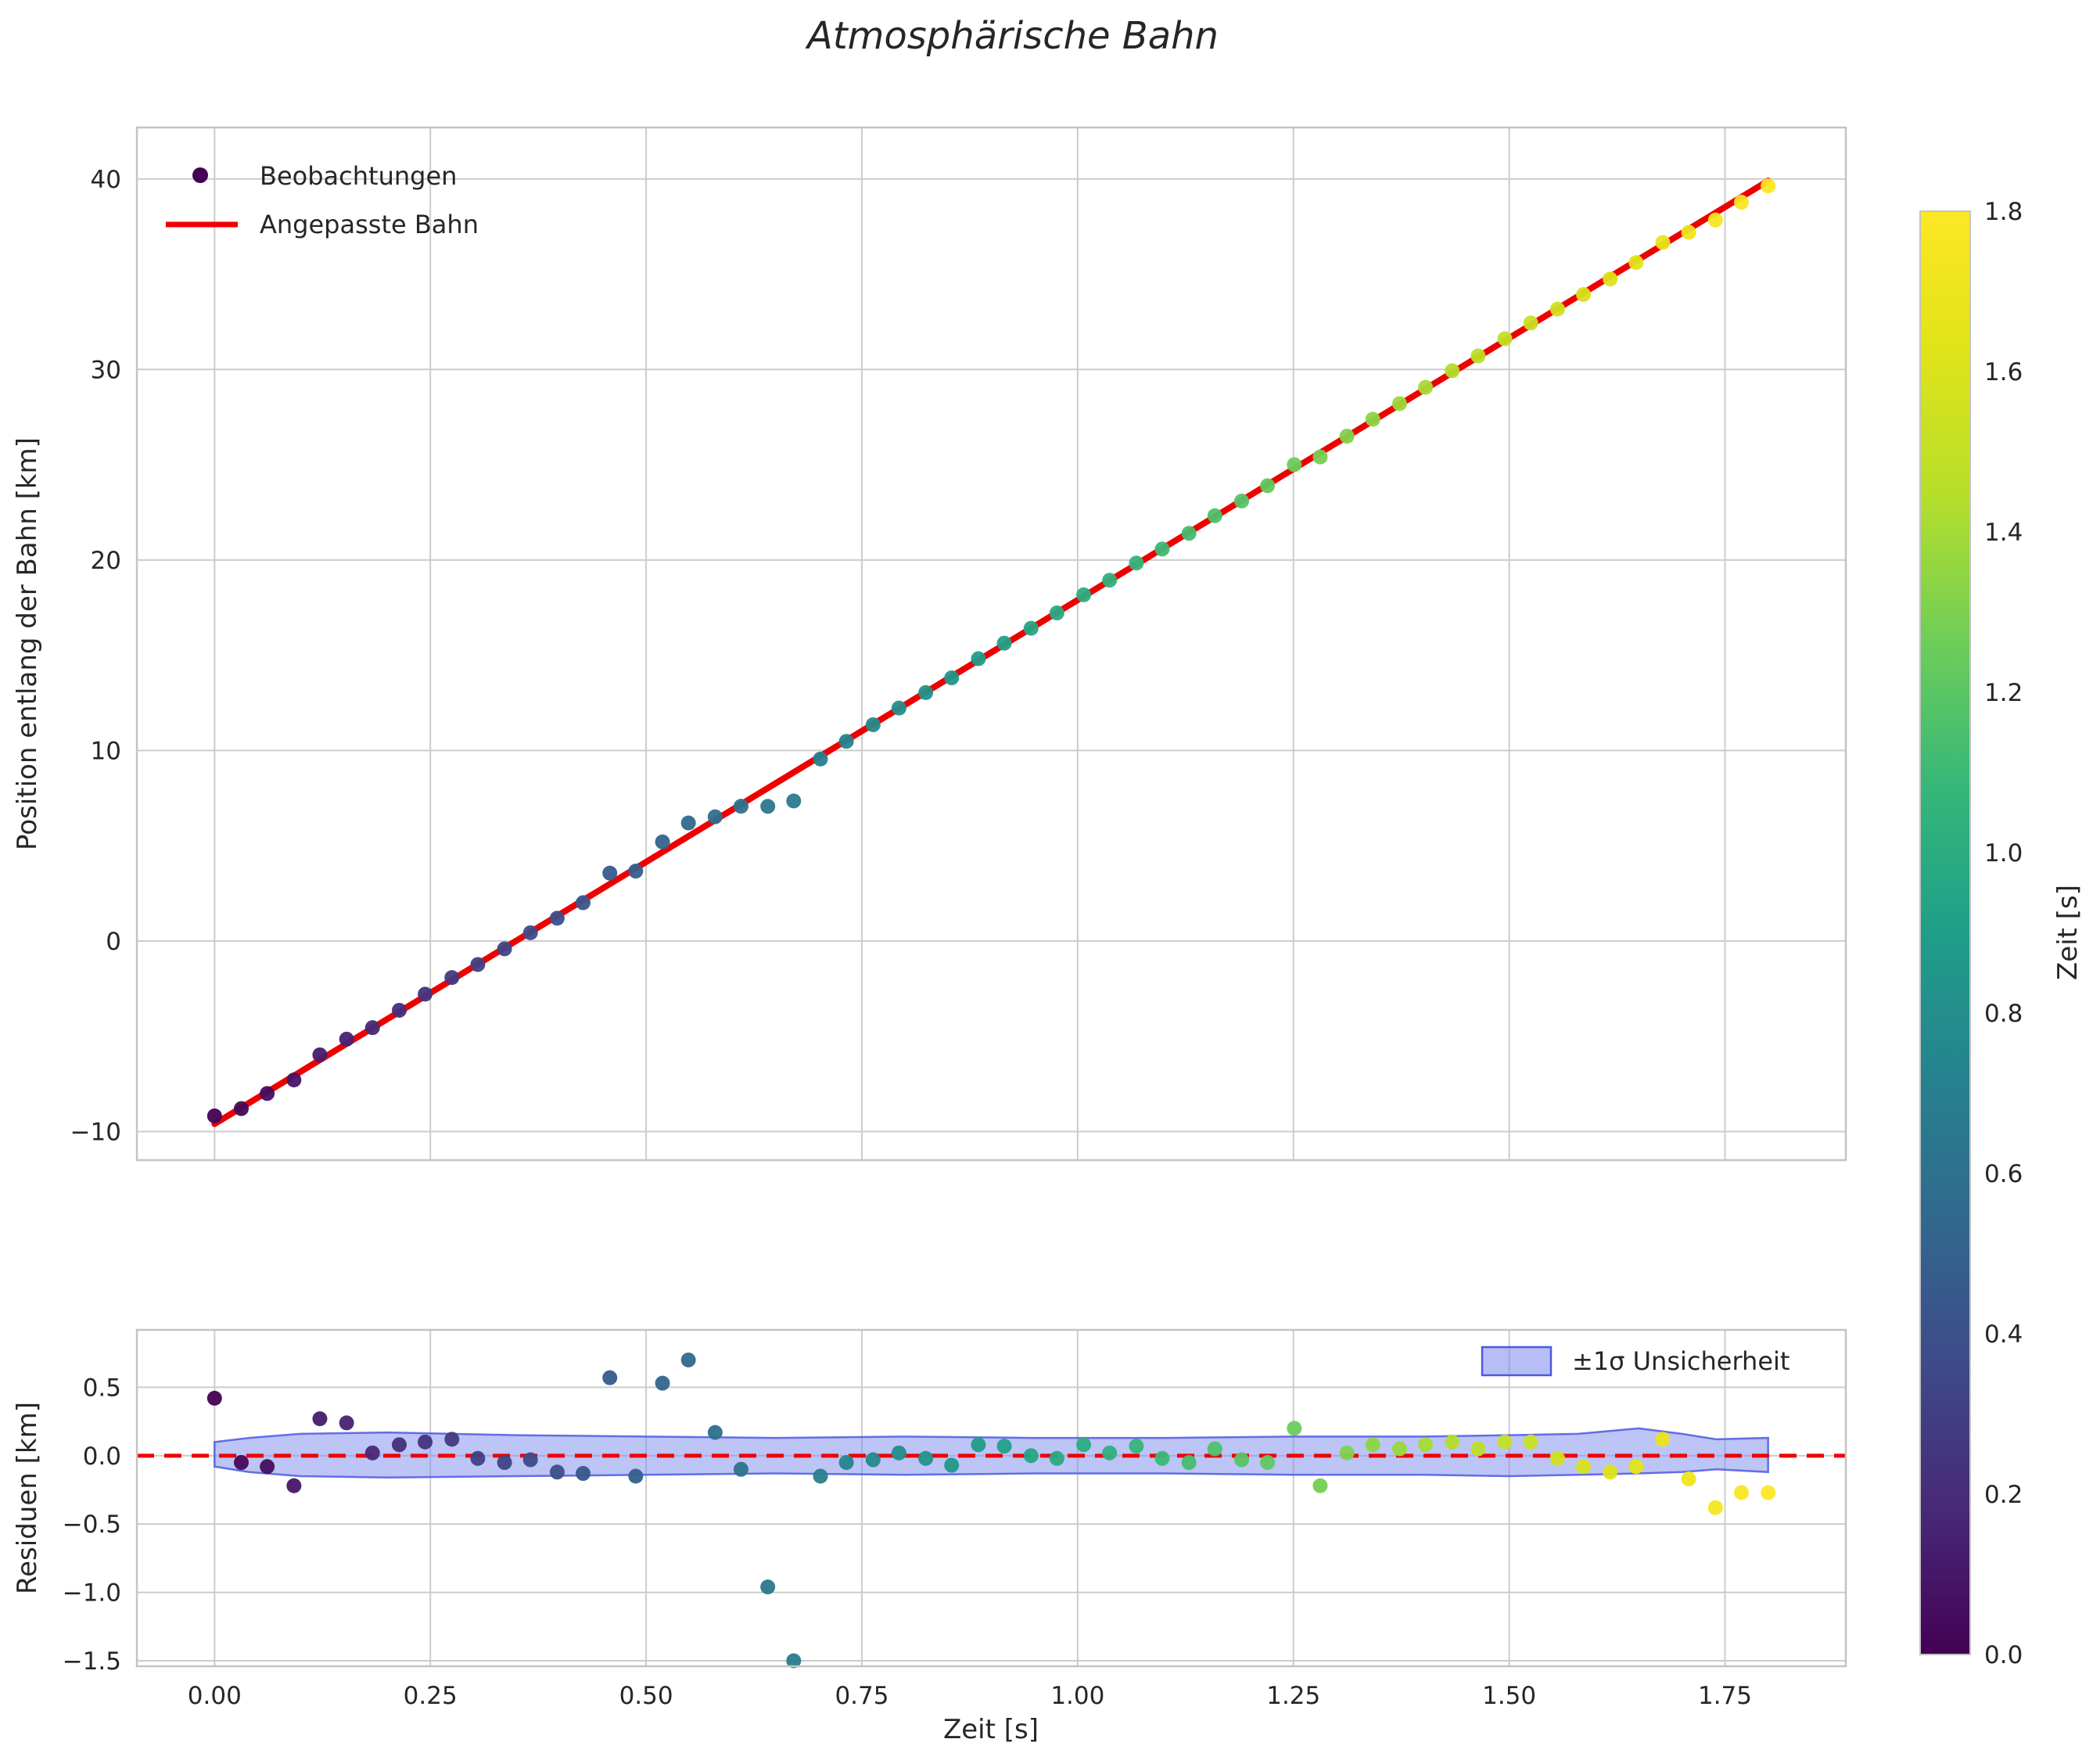 The width and height of the screenshot is (2100, 1757). I want to click on x-axis-label: Zeit [s], so click(991, 1730).